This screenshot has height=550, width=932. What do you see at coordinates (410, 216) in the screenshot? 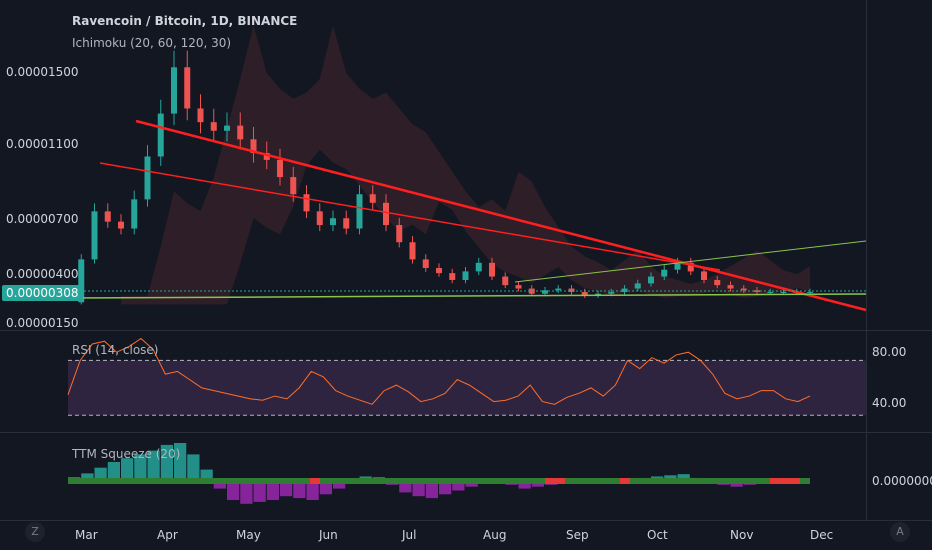
I see `trendline-red-secondary` at bounding box center [410, 216].